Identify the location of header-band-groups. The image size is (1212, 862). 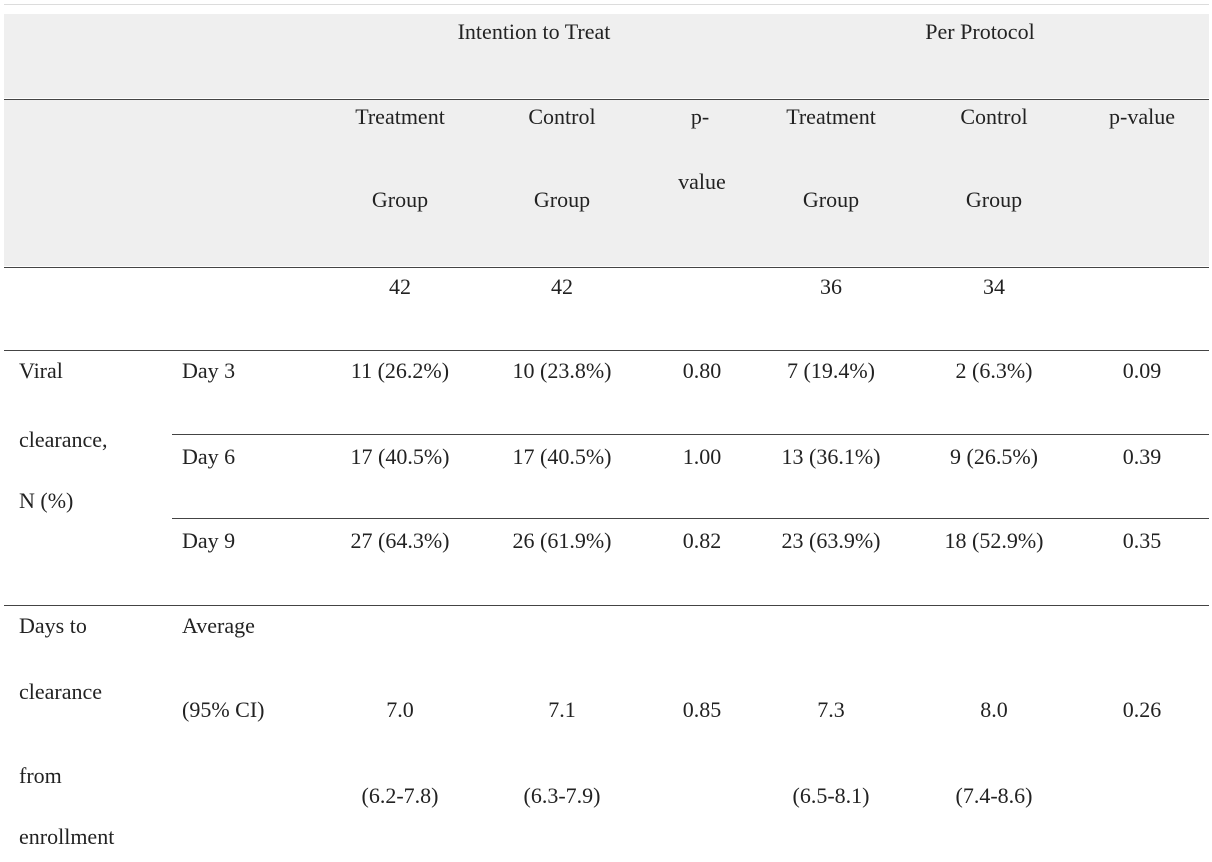
(606, 56).